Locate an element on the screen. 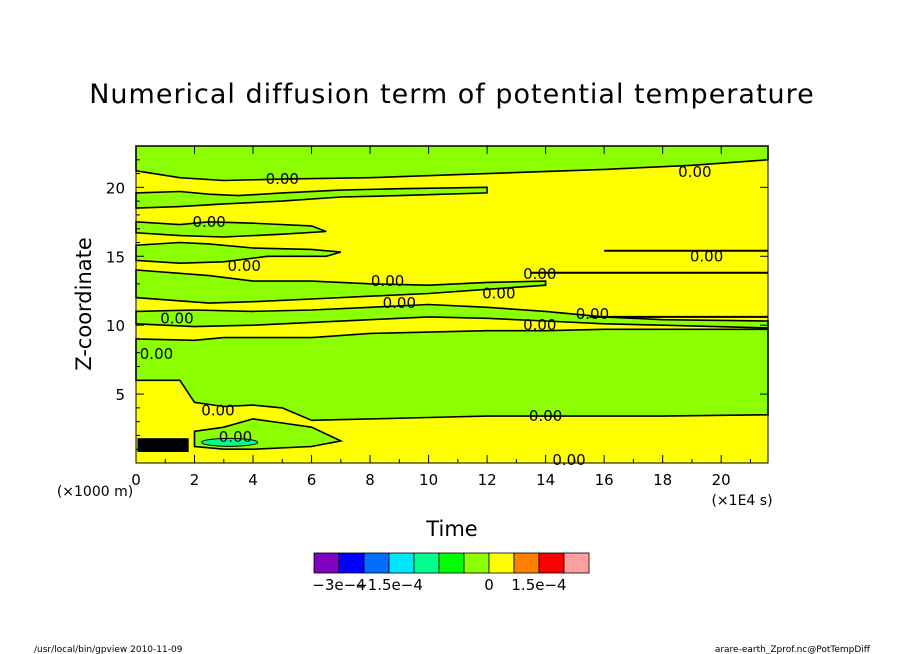 The height and width of the screenshot is (654, 904). dense-contour-cluster is located at coordinates (163, 445).